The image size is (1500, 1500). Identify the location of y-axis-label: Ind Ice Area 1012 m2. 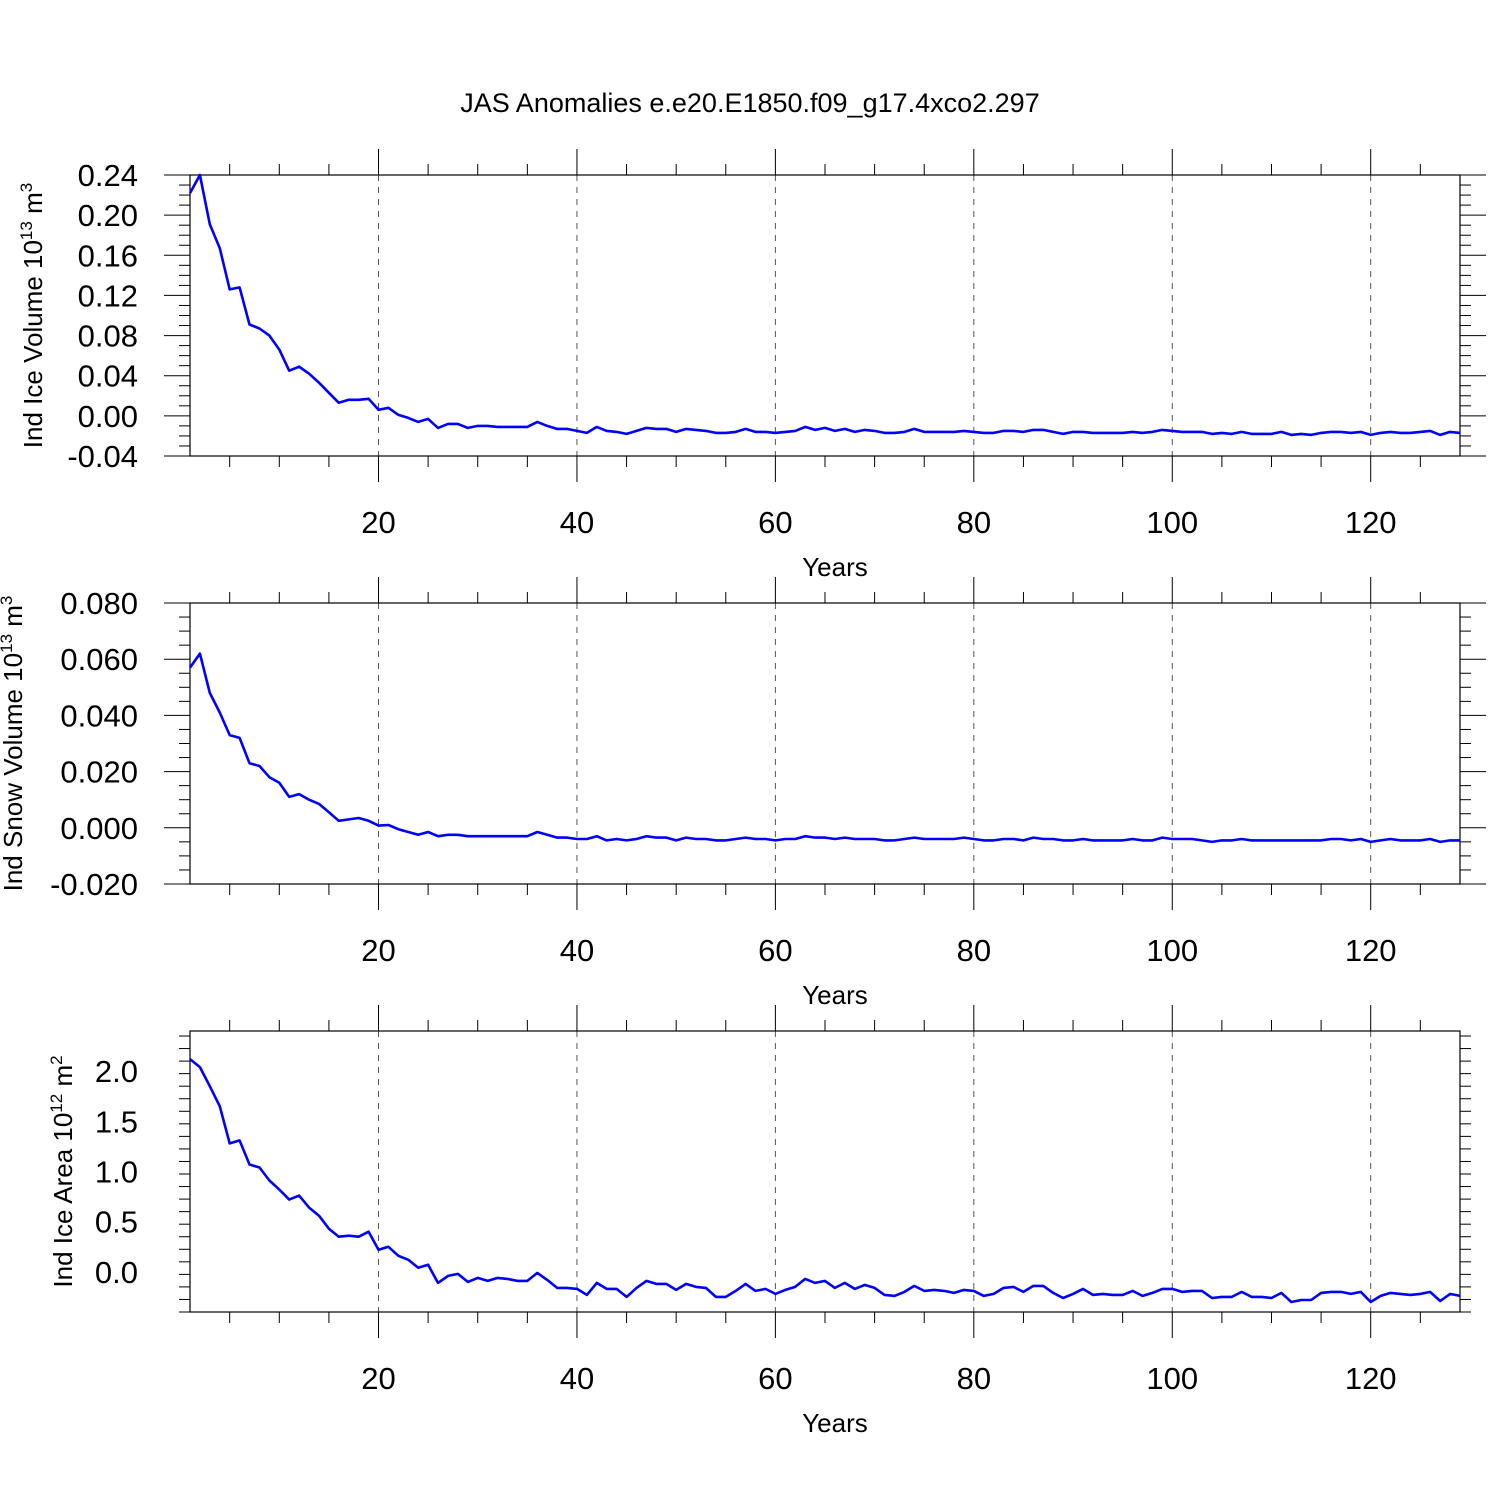
(62, 1171).